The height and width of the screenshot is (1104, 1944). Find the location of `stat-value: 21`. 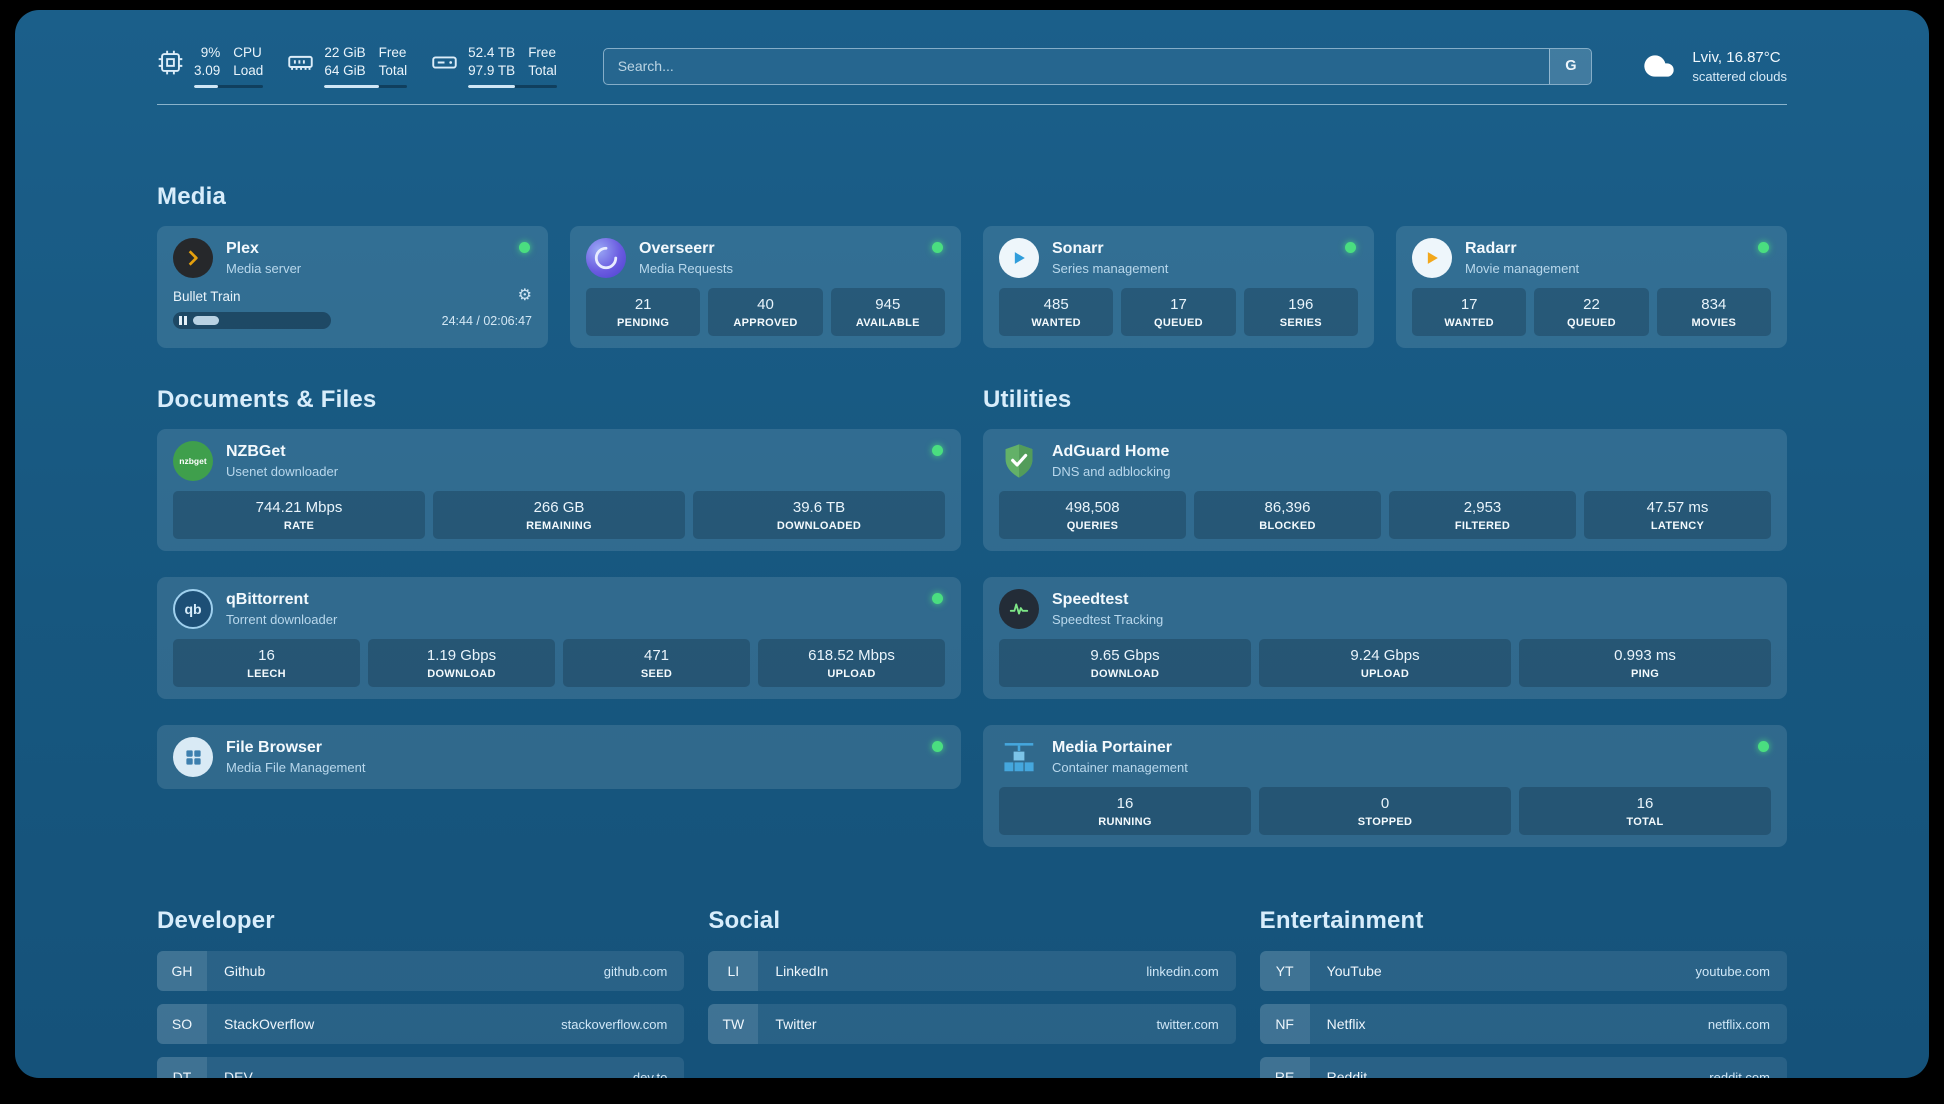

stat-value: 21 is located at coordinates (643, 305).